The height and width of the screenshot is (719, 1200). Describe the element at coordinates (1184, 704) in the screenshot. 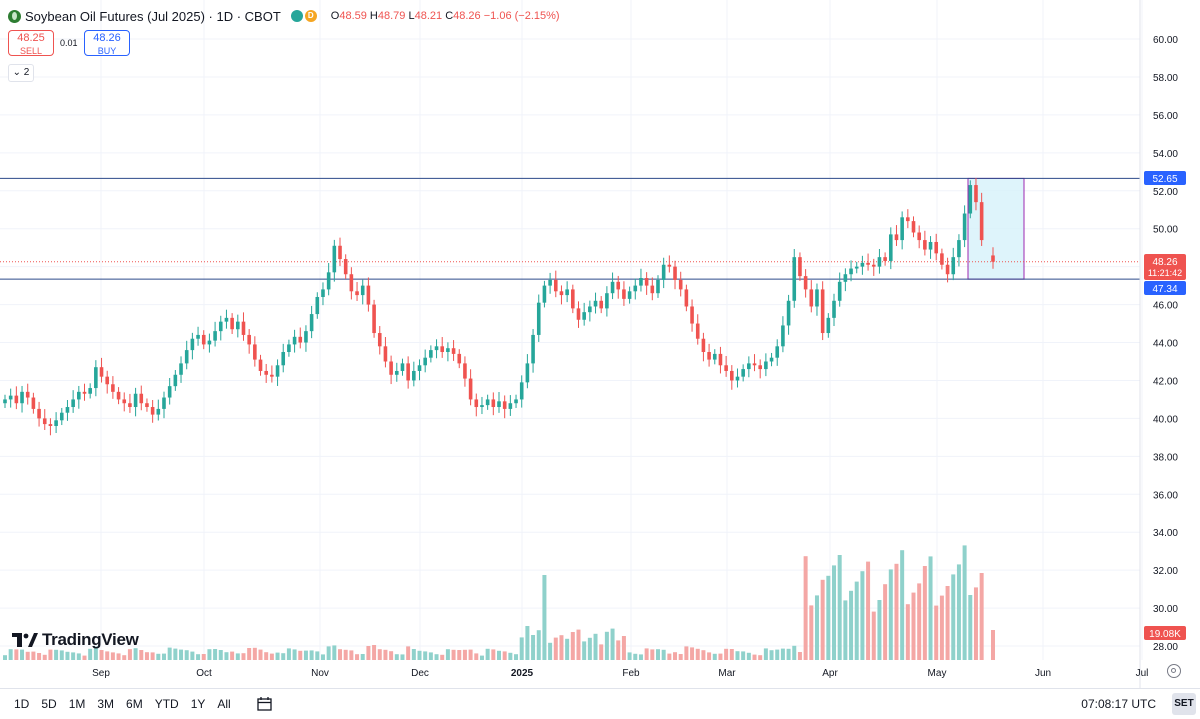

I see `session-set-button: SET` at that location.